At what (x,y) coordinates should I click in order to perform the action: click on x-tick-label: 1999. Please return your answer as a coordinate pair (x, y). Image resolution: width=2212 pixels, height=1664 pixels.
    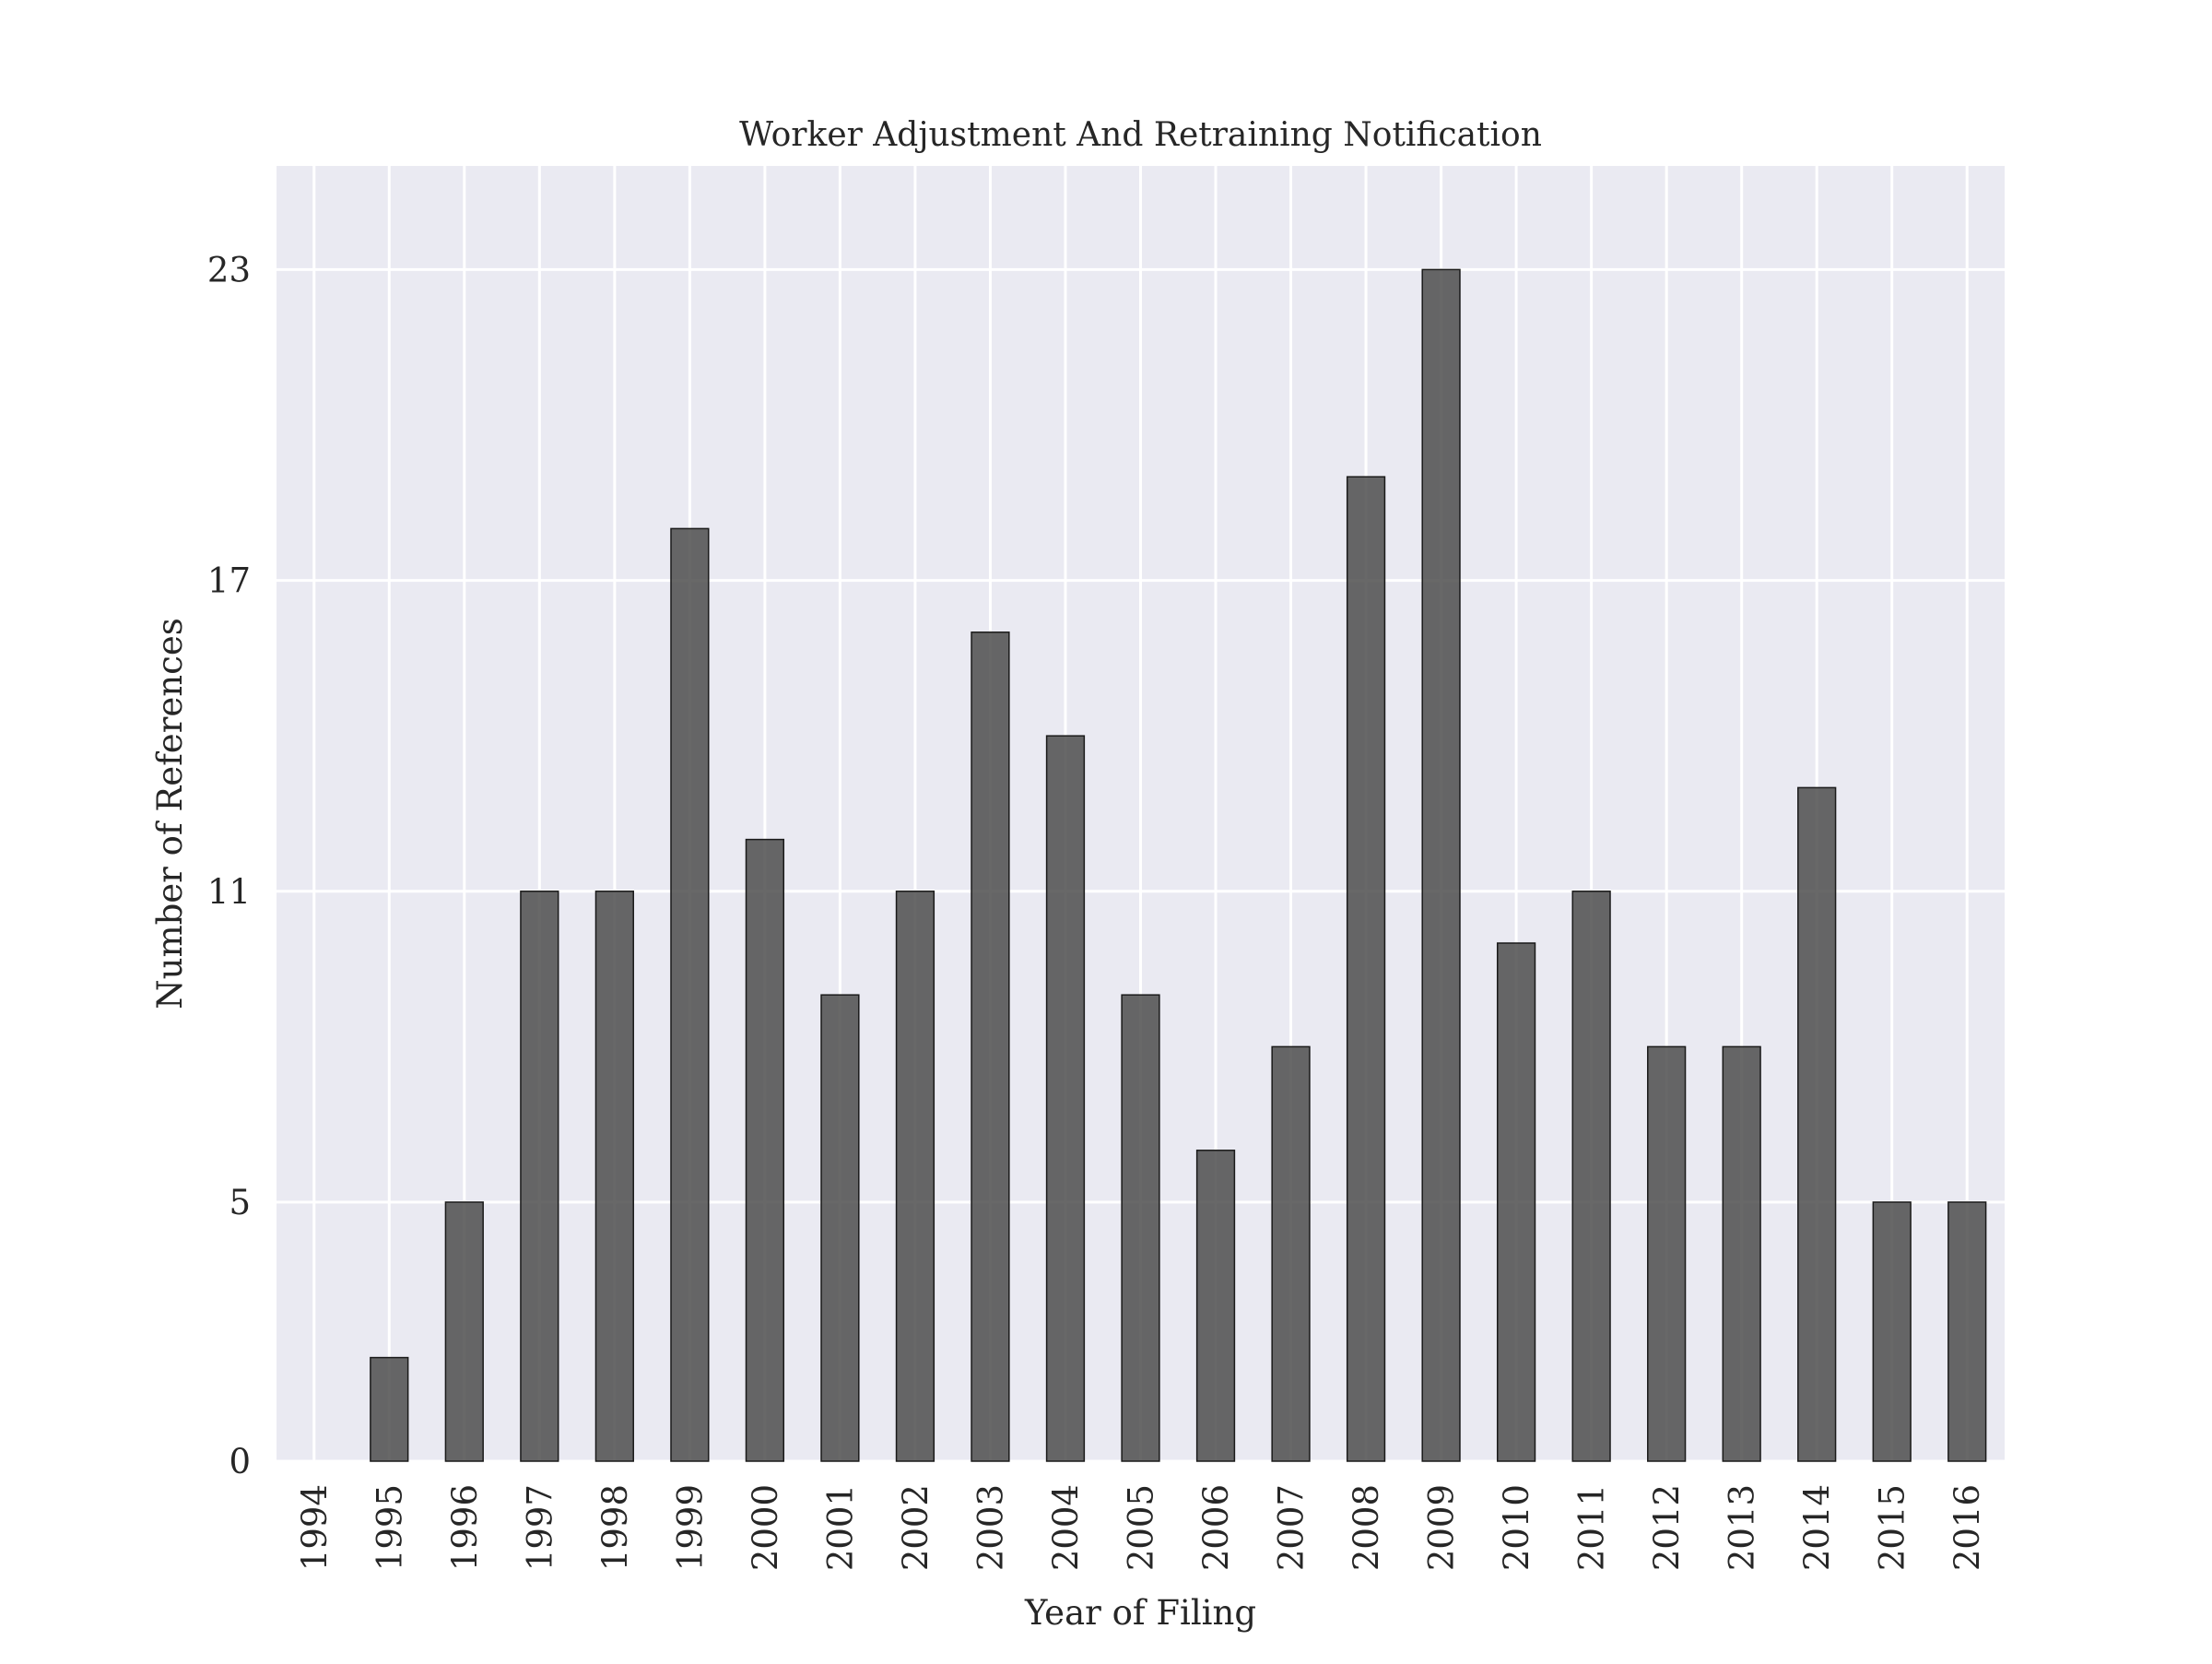
    Looking at the image, I should click on (690, 1527).